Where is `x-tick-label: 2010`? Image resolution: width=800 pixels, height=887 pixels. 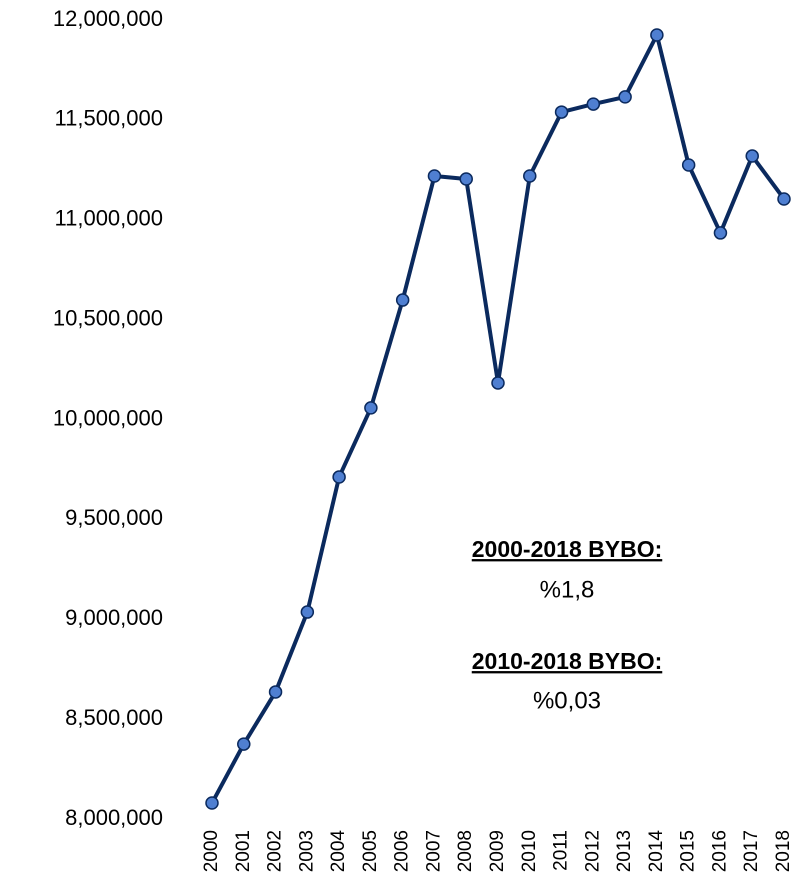 x-tick-label: 2010 is located at coordinates (529, 851).